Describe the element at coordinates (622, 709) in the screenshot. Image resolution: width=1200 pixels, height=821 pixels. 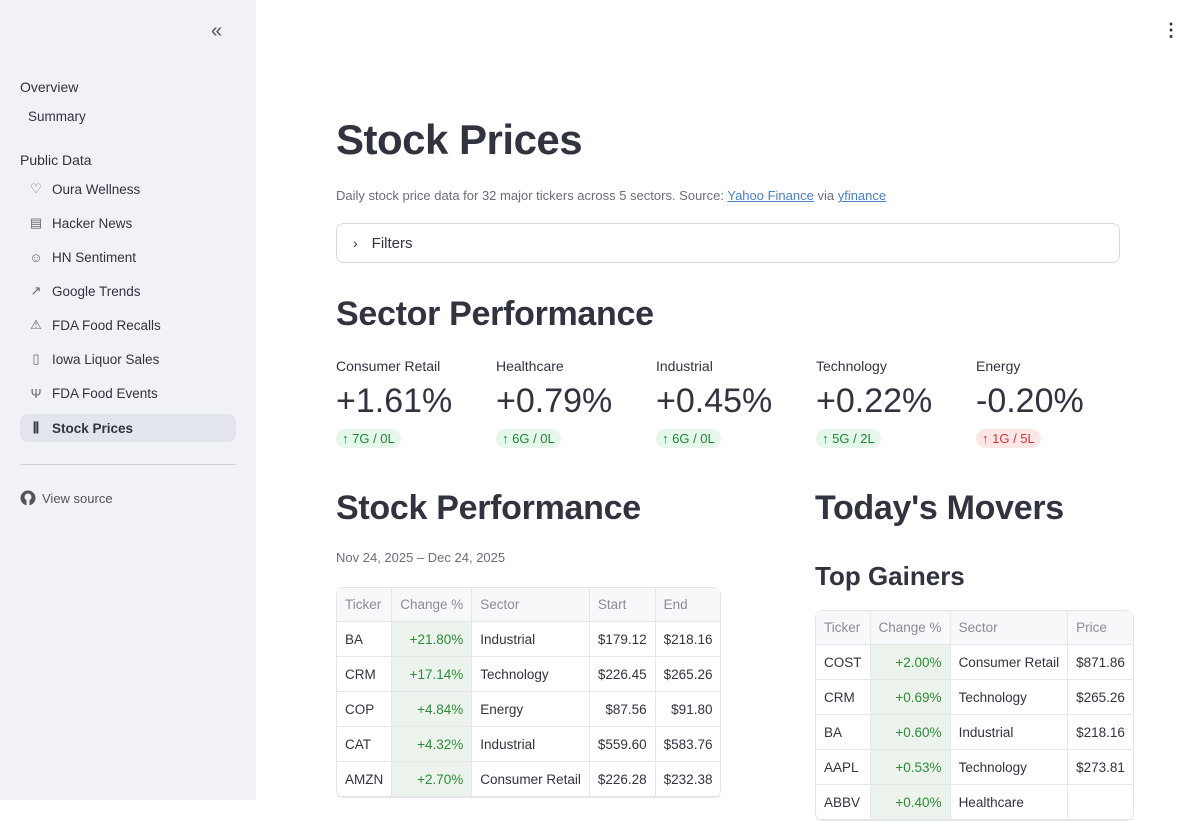
I see `table-cell: $87.56` at that location.